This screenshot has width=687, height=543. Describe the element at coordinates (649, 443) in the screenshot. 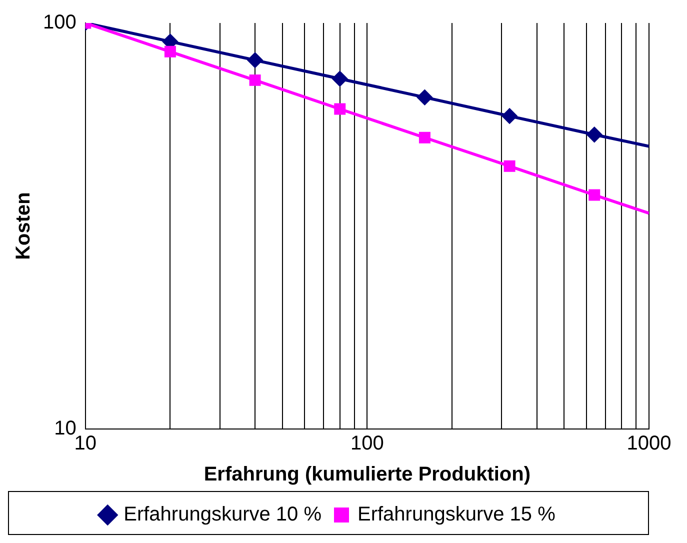

I see `x-tick-label: 1000` at that location.